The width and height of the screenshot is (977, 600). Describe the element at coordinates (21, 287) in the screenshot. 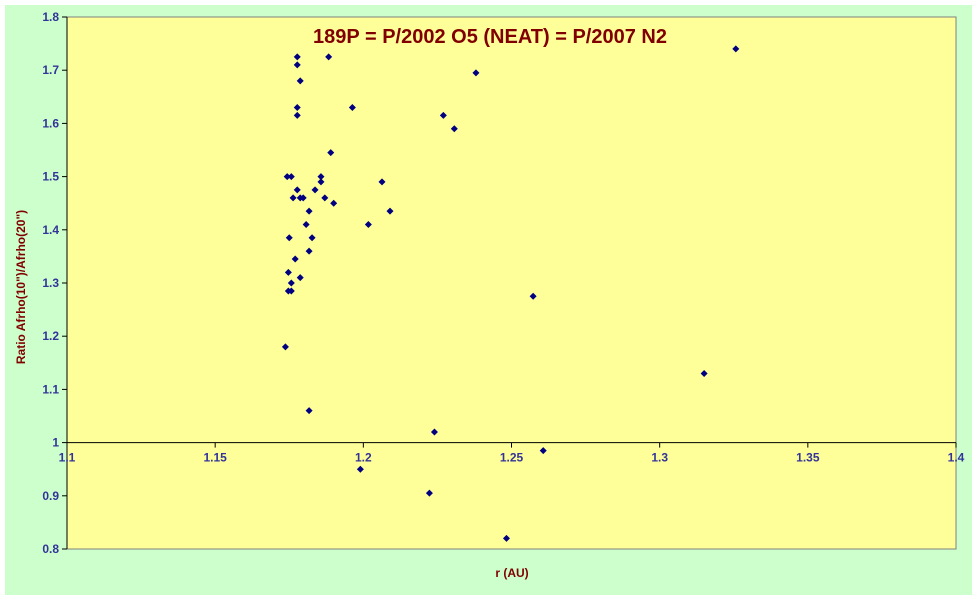

I see `y-axis-title: Ratio Afrho(10")/Afrho(20")` at that location.